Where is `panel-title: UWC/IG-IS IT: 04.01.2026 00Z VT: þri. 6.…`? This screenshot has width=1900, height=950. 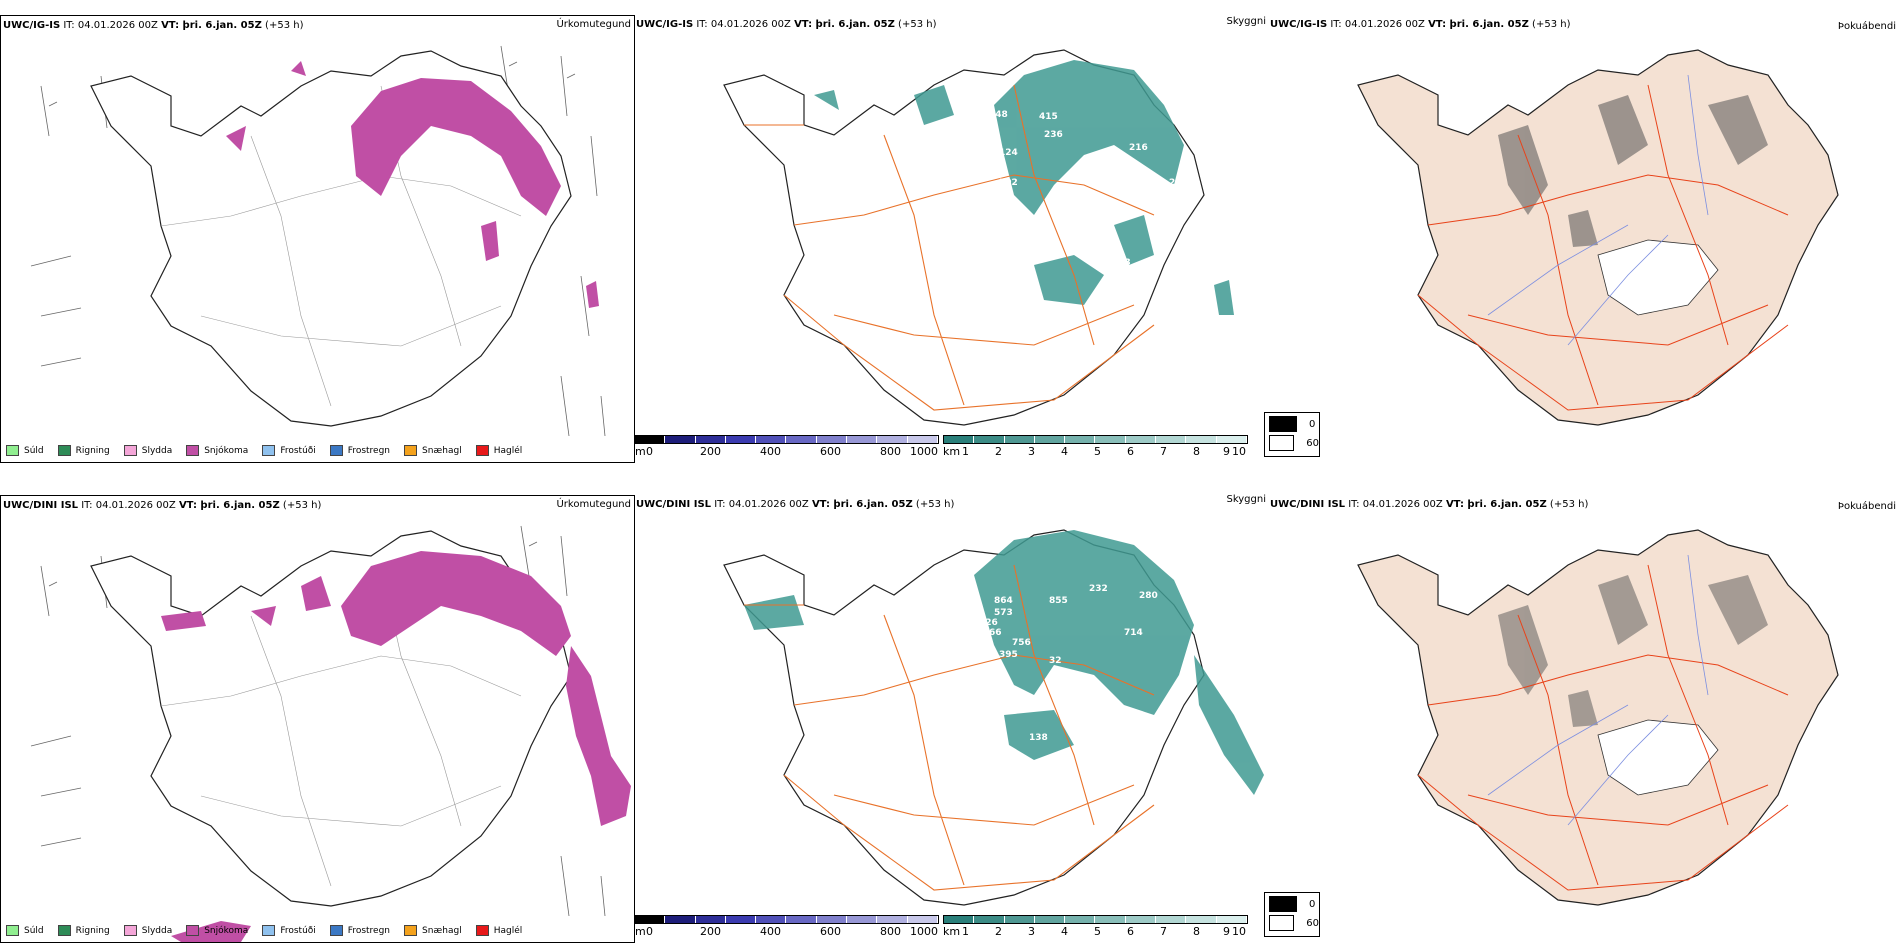
panel-title: UWC/IG-IS IT: 04.01.2026 00Z VT: þri. 6.… is located at coordinates (1420, 24).